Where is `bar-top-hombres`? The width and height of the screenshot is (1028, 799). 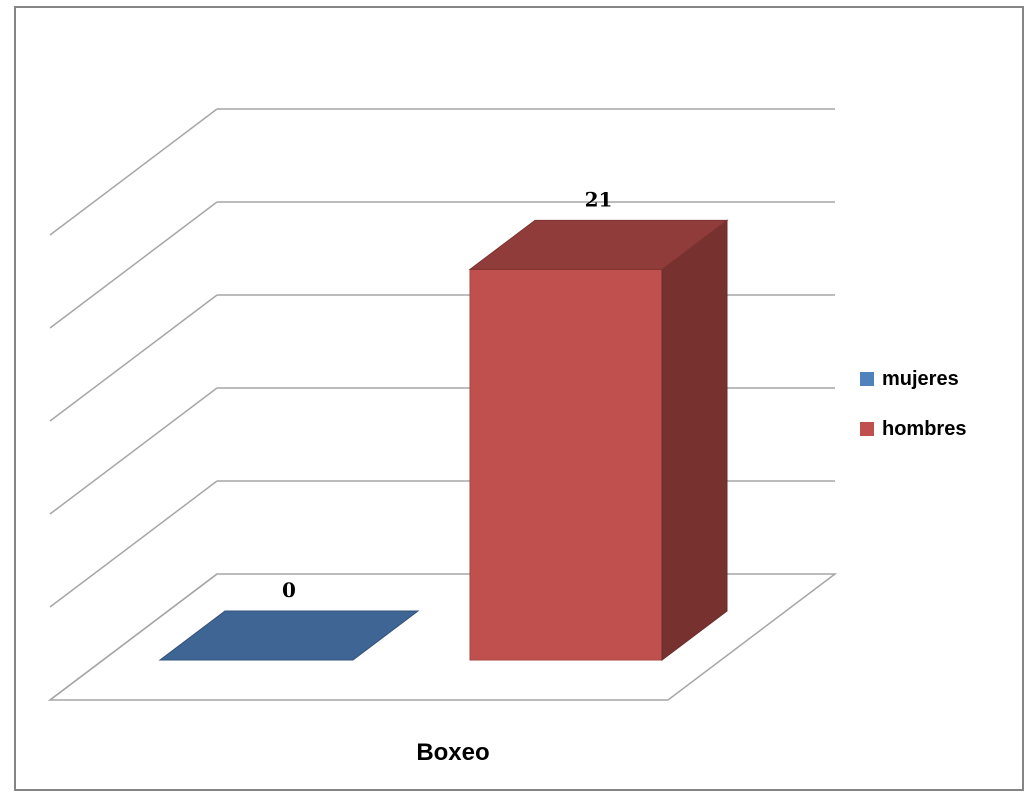 bar-top-hombres is located at coordinates (598, 244).